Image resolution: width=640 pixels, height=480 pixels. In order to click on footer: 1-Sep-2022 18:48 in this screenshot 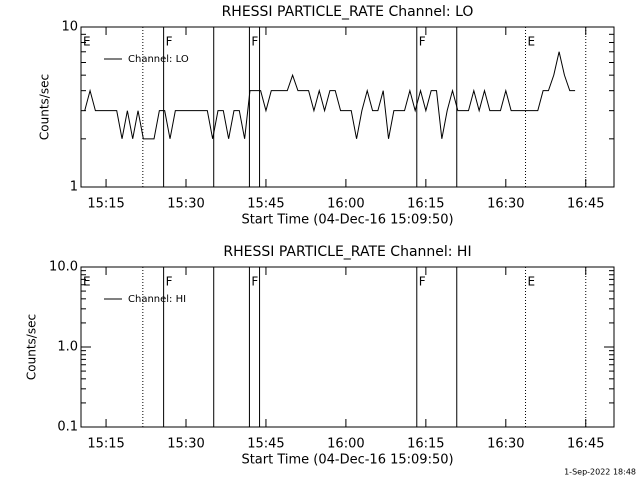, I will do `click(600, 472)`.